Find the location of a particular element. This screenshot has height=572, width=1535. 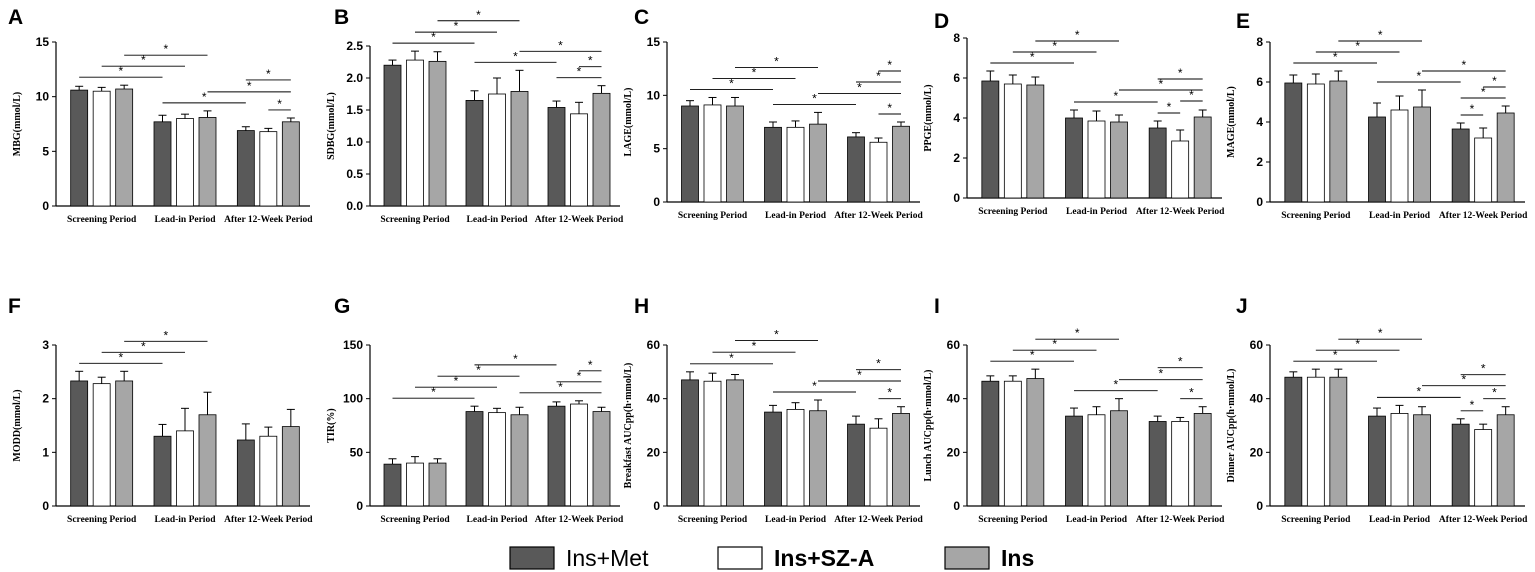

y-tick-label: 6 is located at coordinates (956, 78).